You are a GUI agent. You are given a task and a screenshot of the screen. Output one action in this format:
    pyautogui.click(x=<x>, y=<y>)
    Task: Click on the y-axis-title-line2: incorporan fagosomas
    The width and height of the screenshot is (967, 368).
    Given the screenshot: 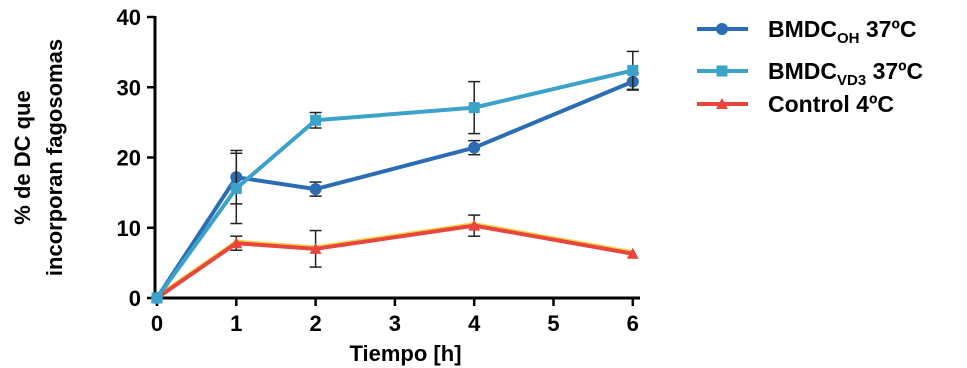 What is the action you would take?
    pyautogui.click(x=54, y=157)
    